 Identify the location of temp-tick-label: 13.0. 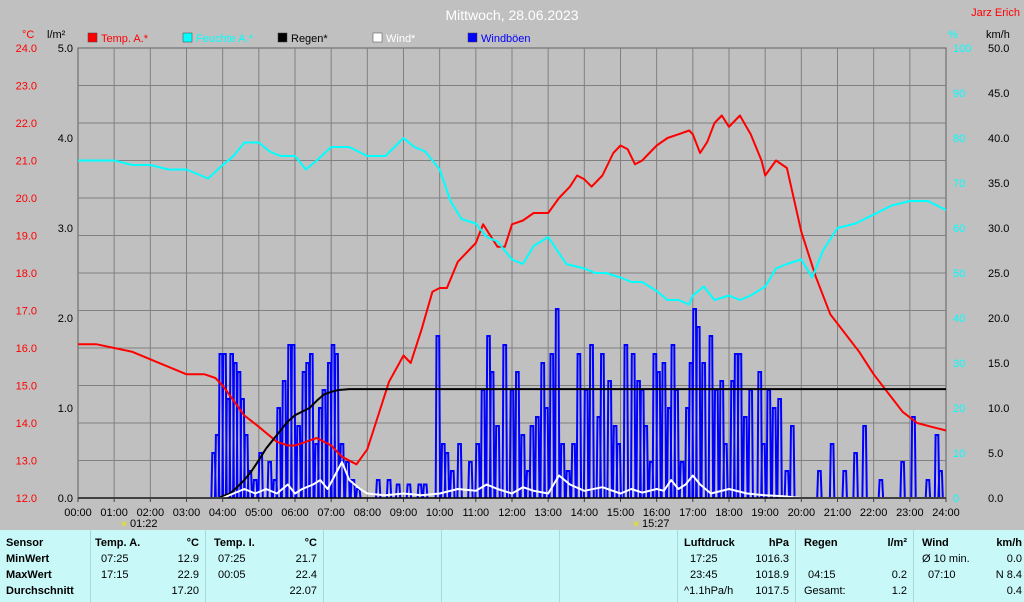
(26, 462).